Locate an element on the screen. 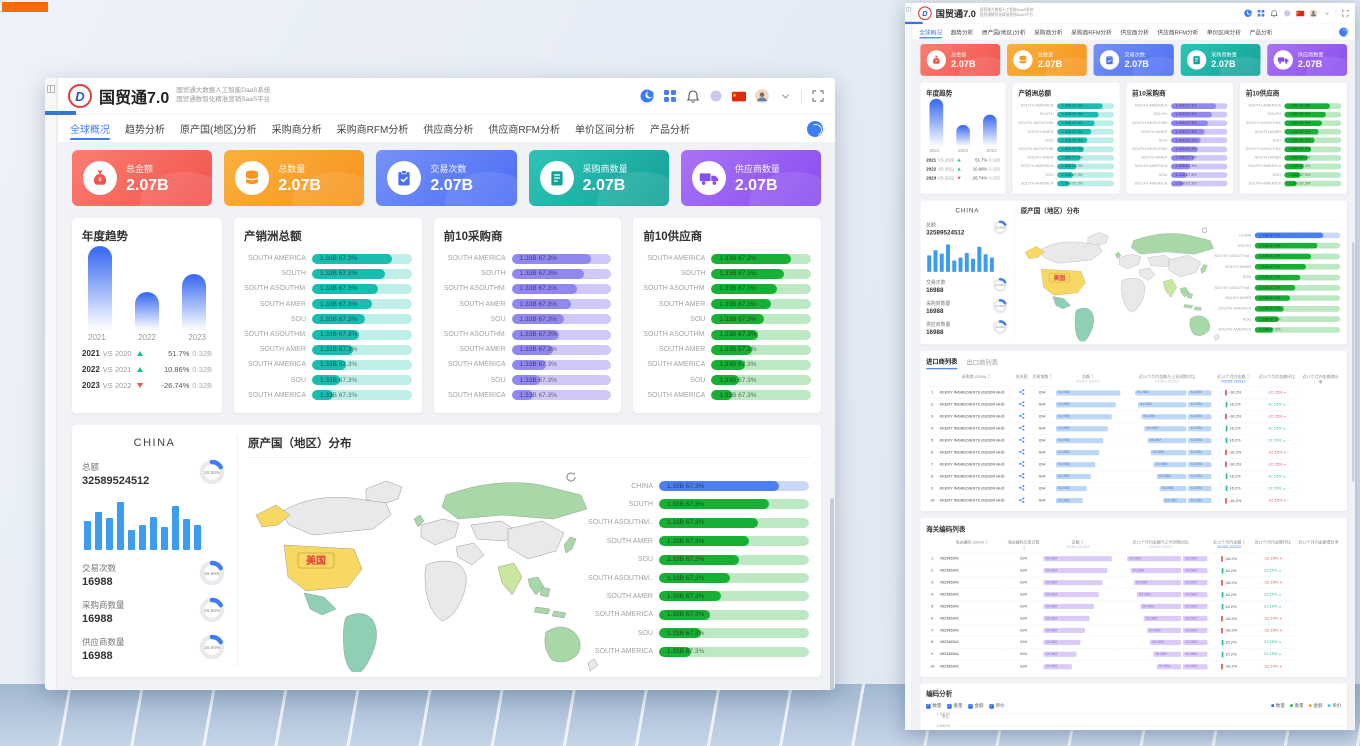 The width and height of the screenshot is (1360, 746). table-col-header: 近12个月内金额与上年同期对比 202301-202312 is located at coordinates (1160, 545).